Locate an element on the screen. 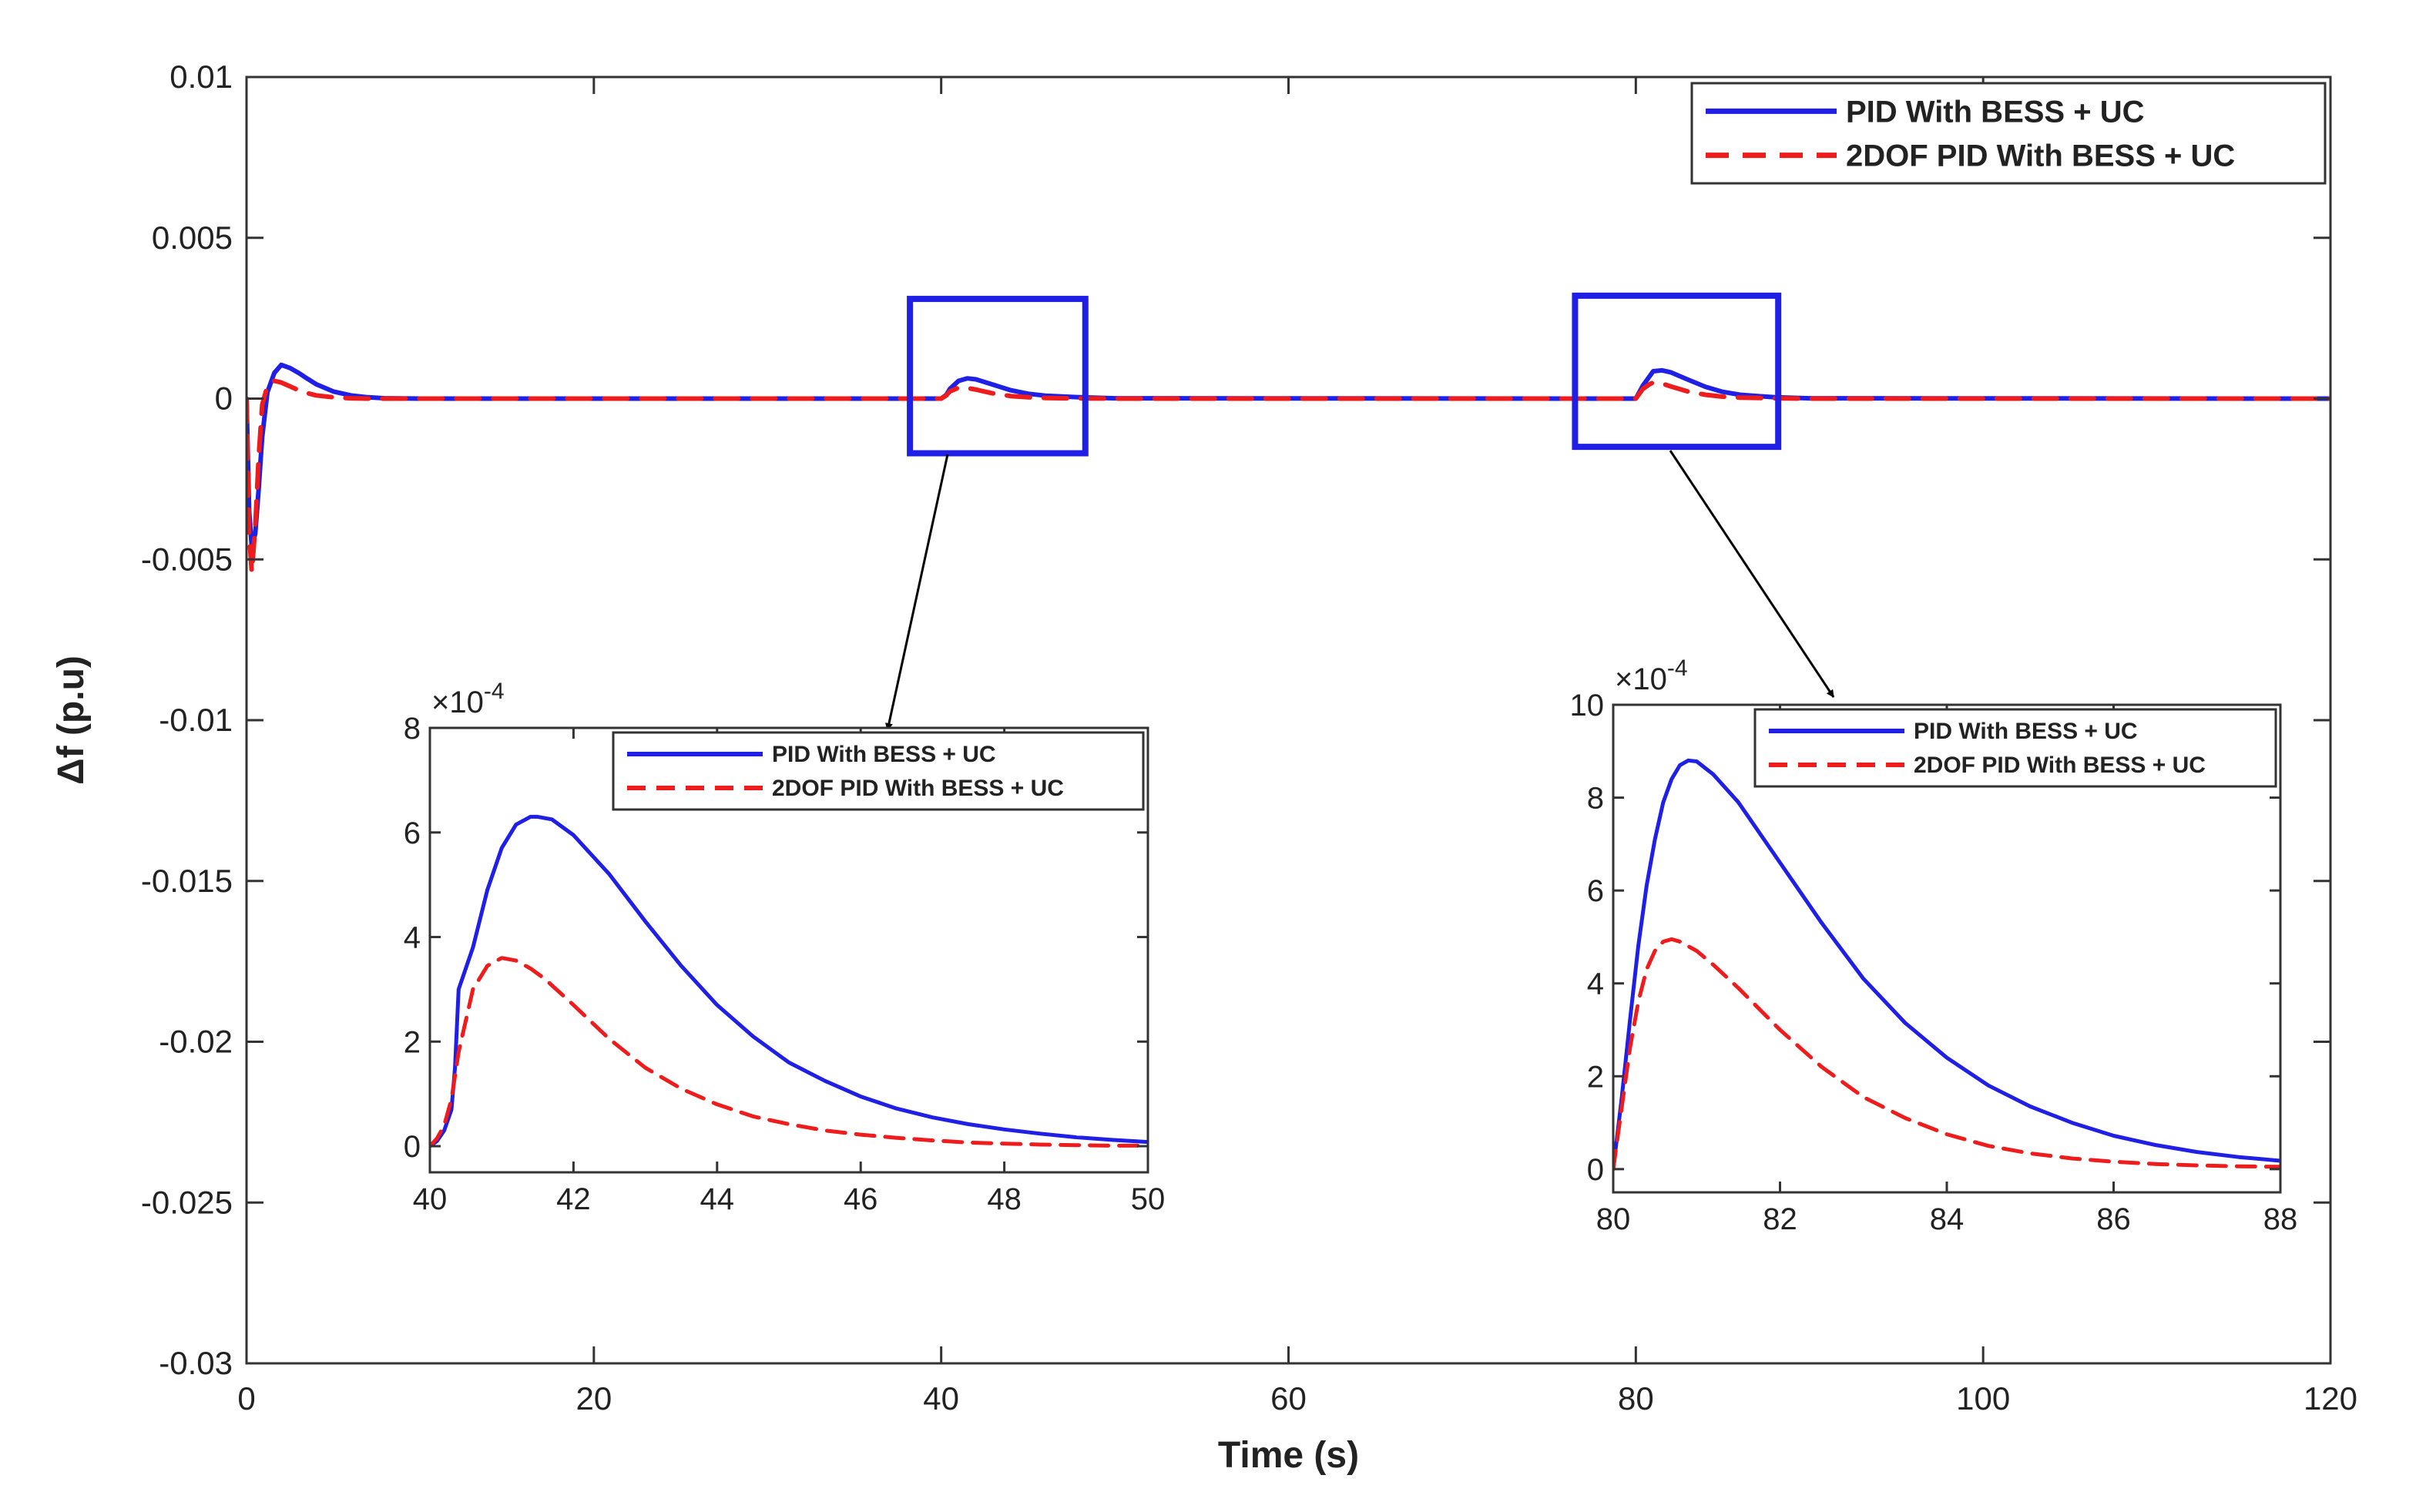  inset2-axis-multiplier: ×10⁻⁴ is located at coordinates (1651, 675).